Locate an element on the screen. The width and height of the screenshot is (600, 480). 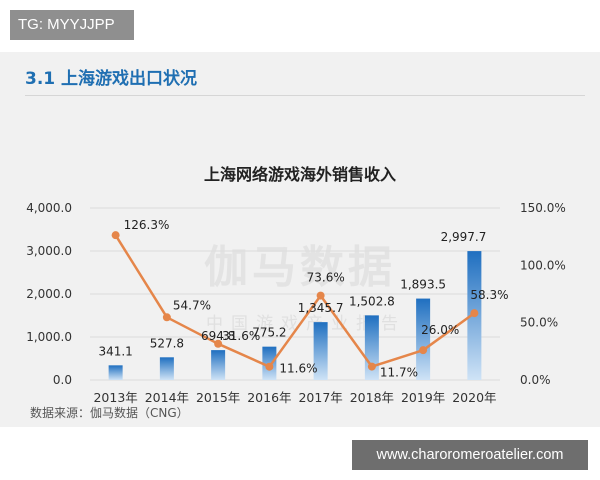
growth-point-2013年 is located at coordinates (115, 235).